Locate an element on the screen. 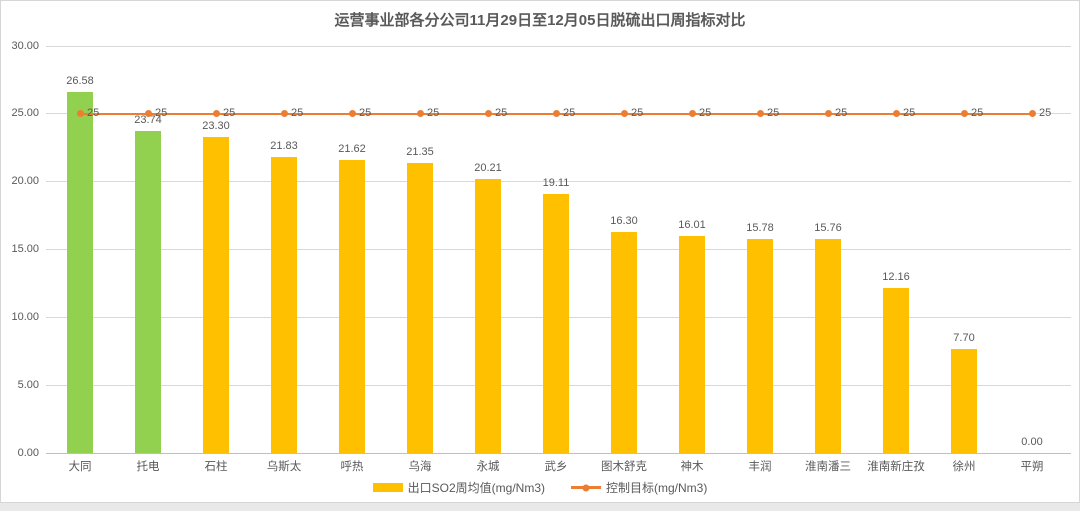 Image resolution: width=1080 pixels, height=511 pixels. legend-label-bar-series: 出口SO2周均值(mg/Nm3) is located at coordinates (476, 488).